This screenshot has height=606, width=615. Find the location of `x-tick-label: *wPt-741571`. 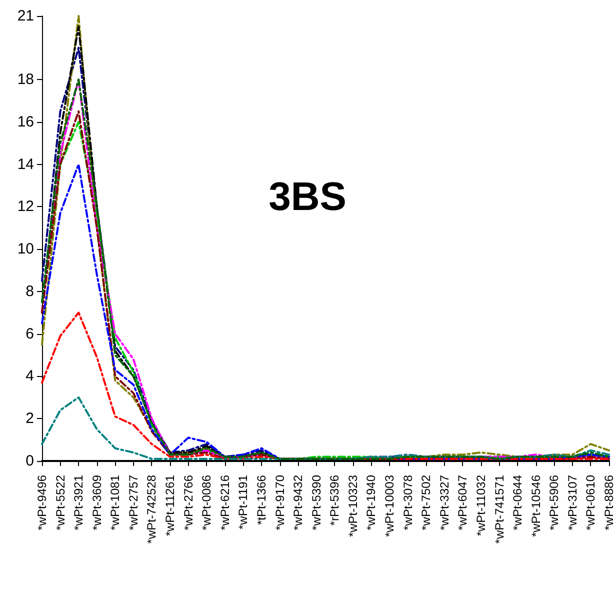

x-tick-label: *wPt-741571 is located at coordinates (499, 509).